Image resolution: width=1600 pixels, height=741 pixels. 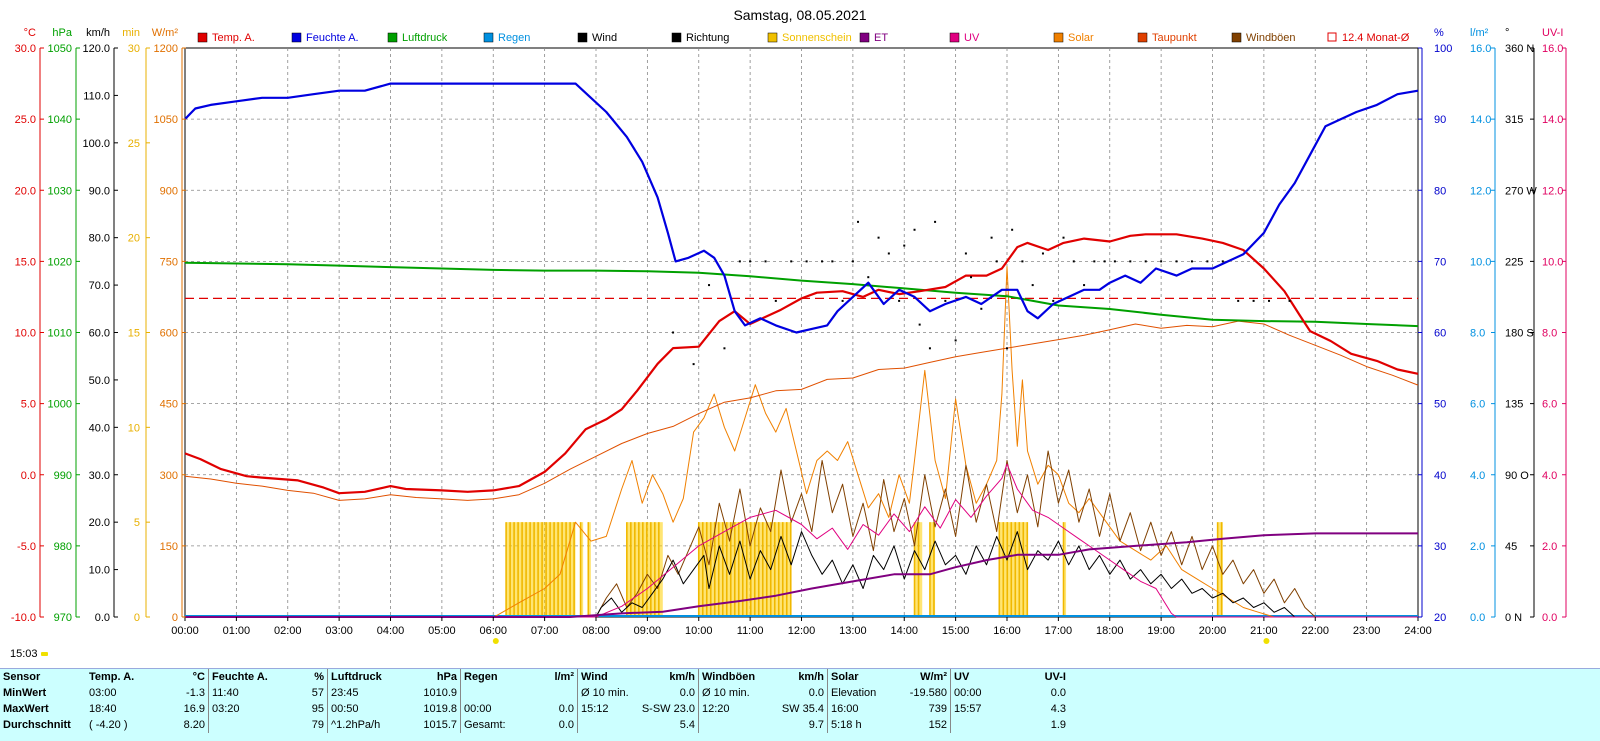 I want to click on left-axis-tick-label: 20.0, so click(x=99, y=523).